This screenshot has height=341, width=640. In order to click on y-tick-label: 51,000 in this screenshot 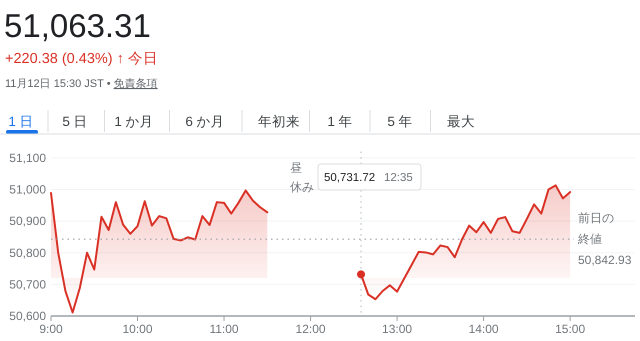, I will do `click(27, 189)`.